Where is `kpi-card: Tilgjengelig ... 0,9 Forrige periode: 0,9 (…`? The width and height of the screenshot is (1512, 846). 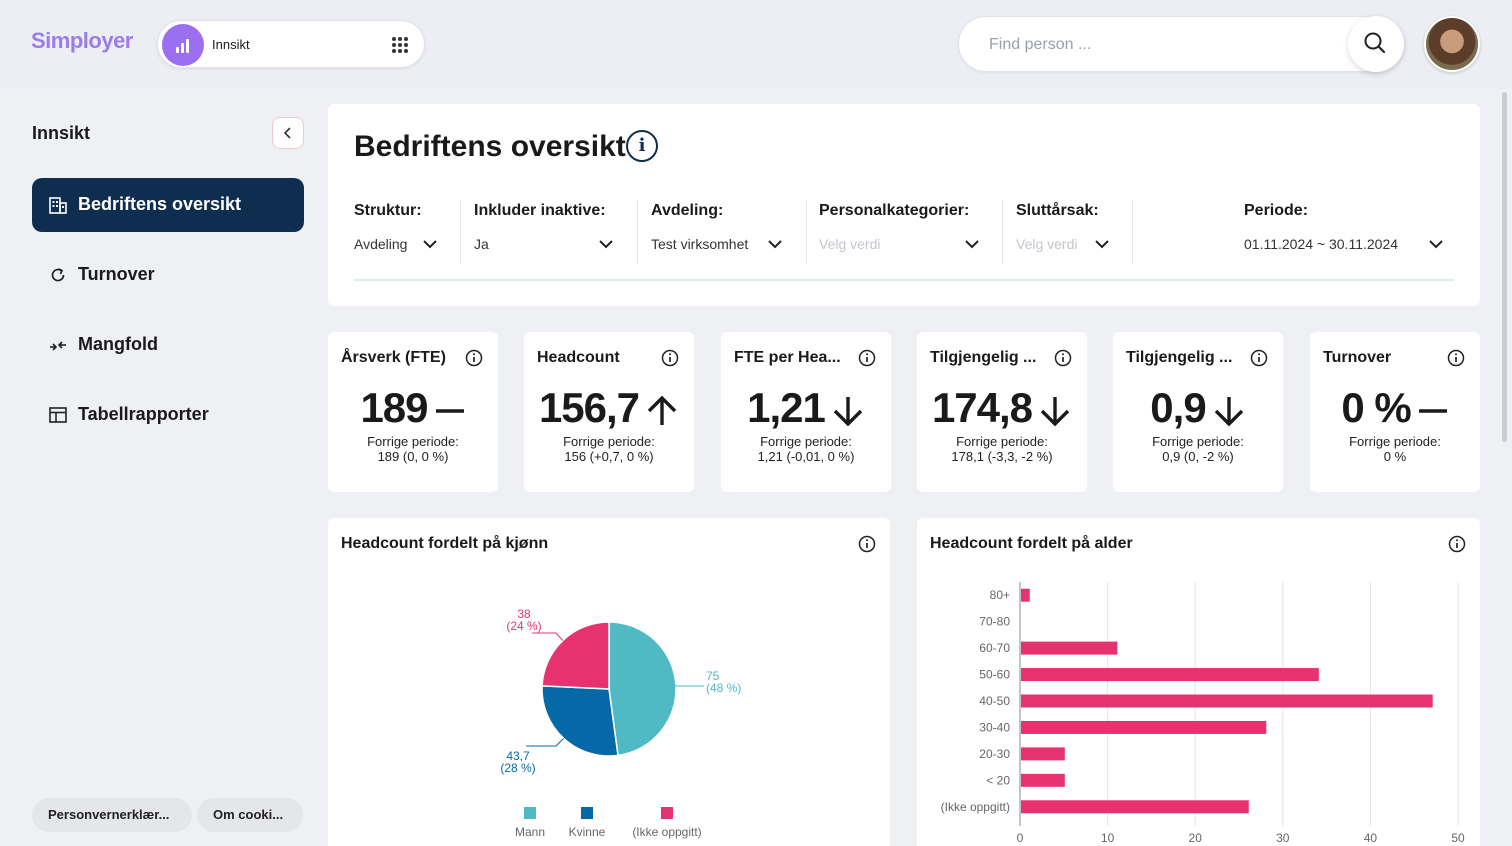
kpi-card: Tilgjengelig ... 0,9 Forrige periode: 0,9 (… is located at coordinates (1198, 412).